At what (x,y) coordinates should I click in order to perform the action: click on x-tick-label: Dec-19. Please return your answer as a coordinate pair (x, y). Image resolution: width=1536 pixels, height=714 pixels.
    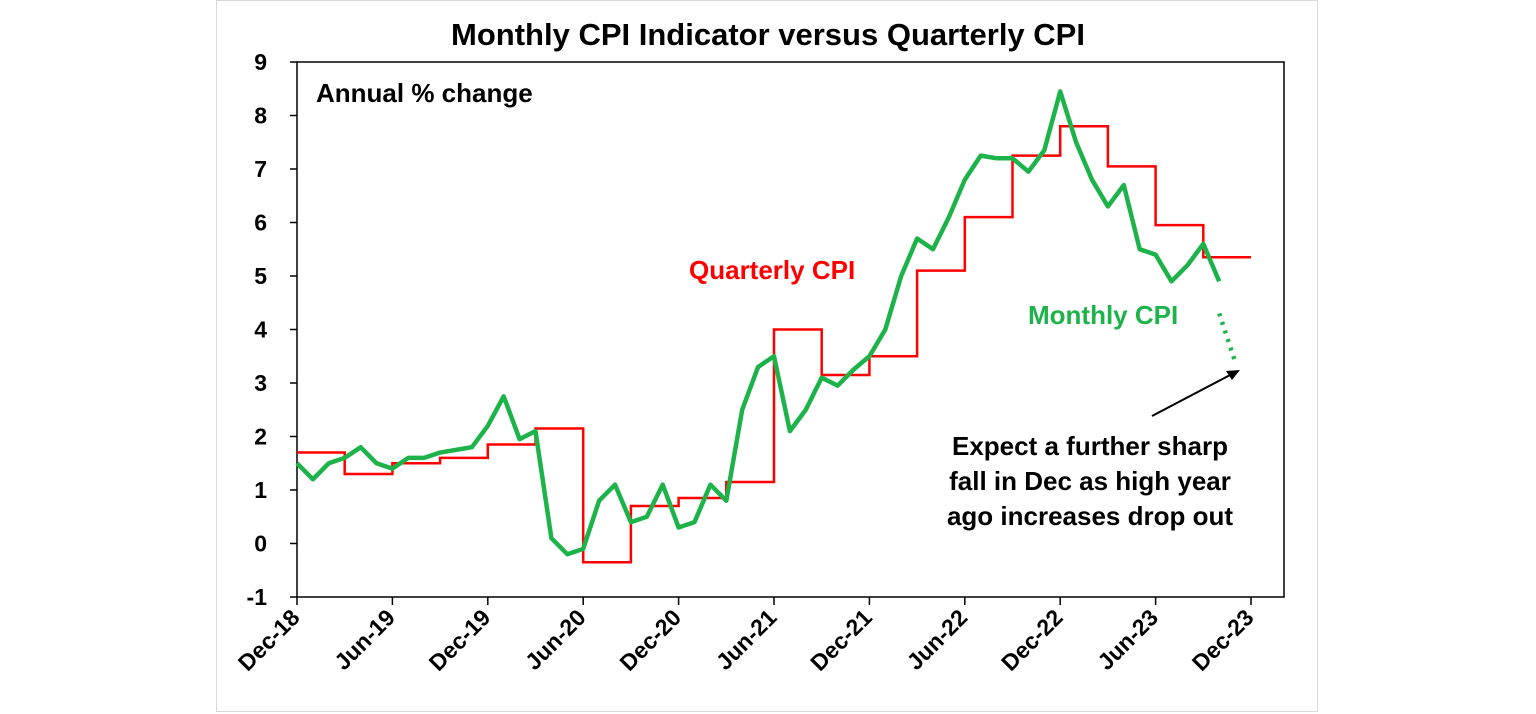
    Looking at the image, I should click on (460, 640).